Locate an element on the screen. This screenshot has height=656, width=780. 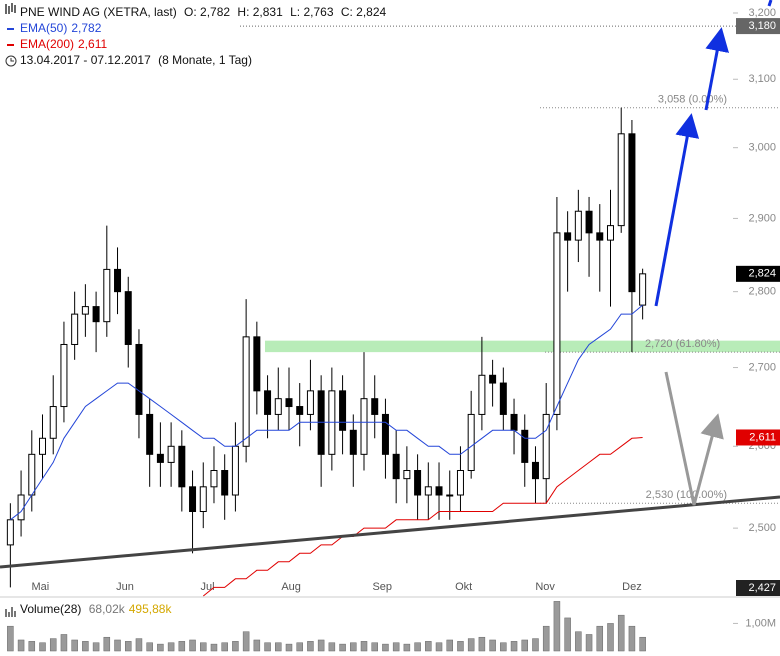
x-tick-label: Aug is located at coordinates (291, 587).